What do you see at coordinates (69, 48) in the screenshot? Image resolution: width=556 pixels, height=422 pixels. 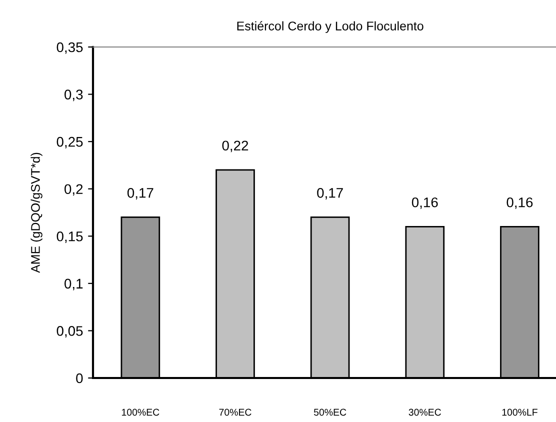 I see `y-tick-label: 0,35` at bounding box center [69, 48].